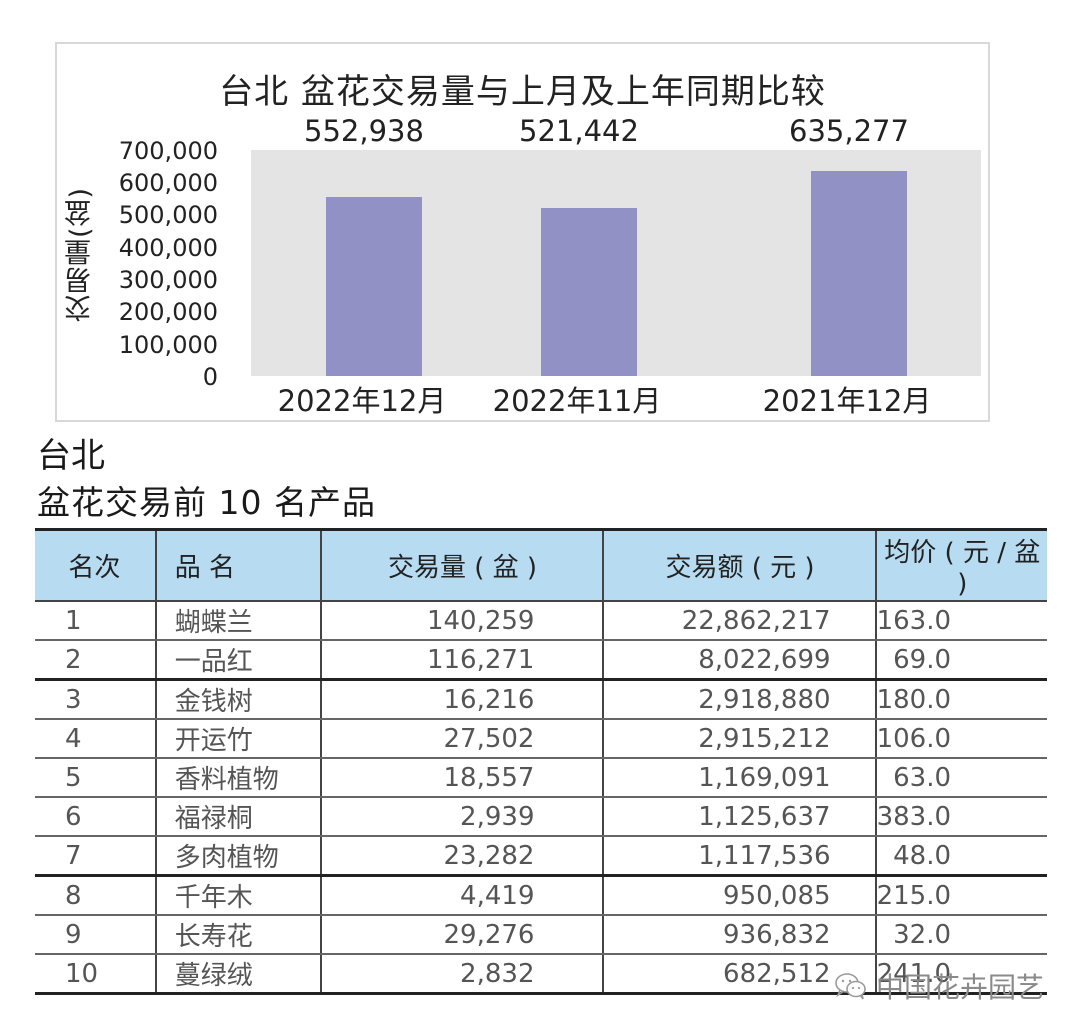  I want to click on cell-avg-price: 48.0, so click(960, 856).